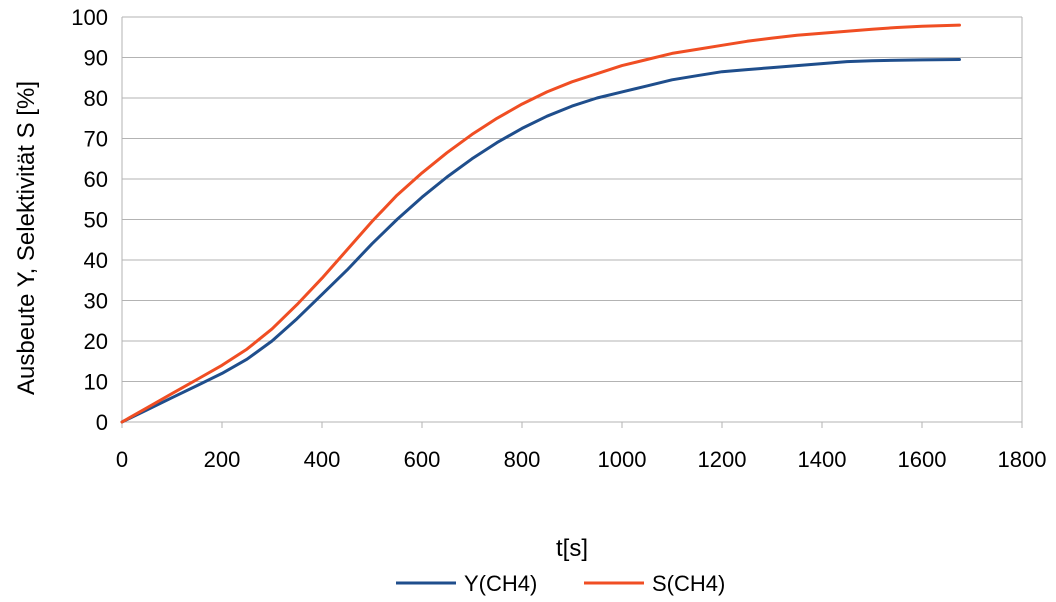  Describe the element at coordinates (581, 459) in the screenshot. I see `x-tick-labels: 0 200 400 600 800 1000 1200 1400 1600 1800` at that location.